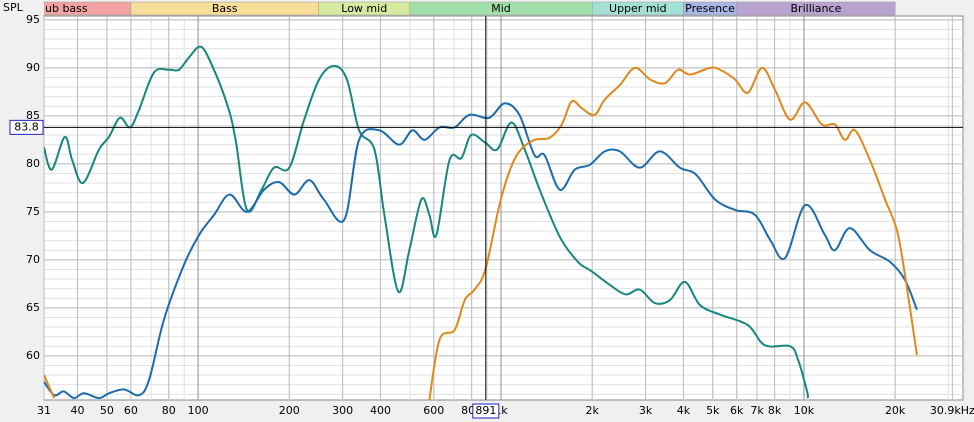 This screenshot has height=422, width=974. I want to click on cursor-x-box, so click(486, 411).